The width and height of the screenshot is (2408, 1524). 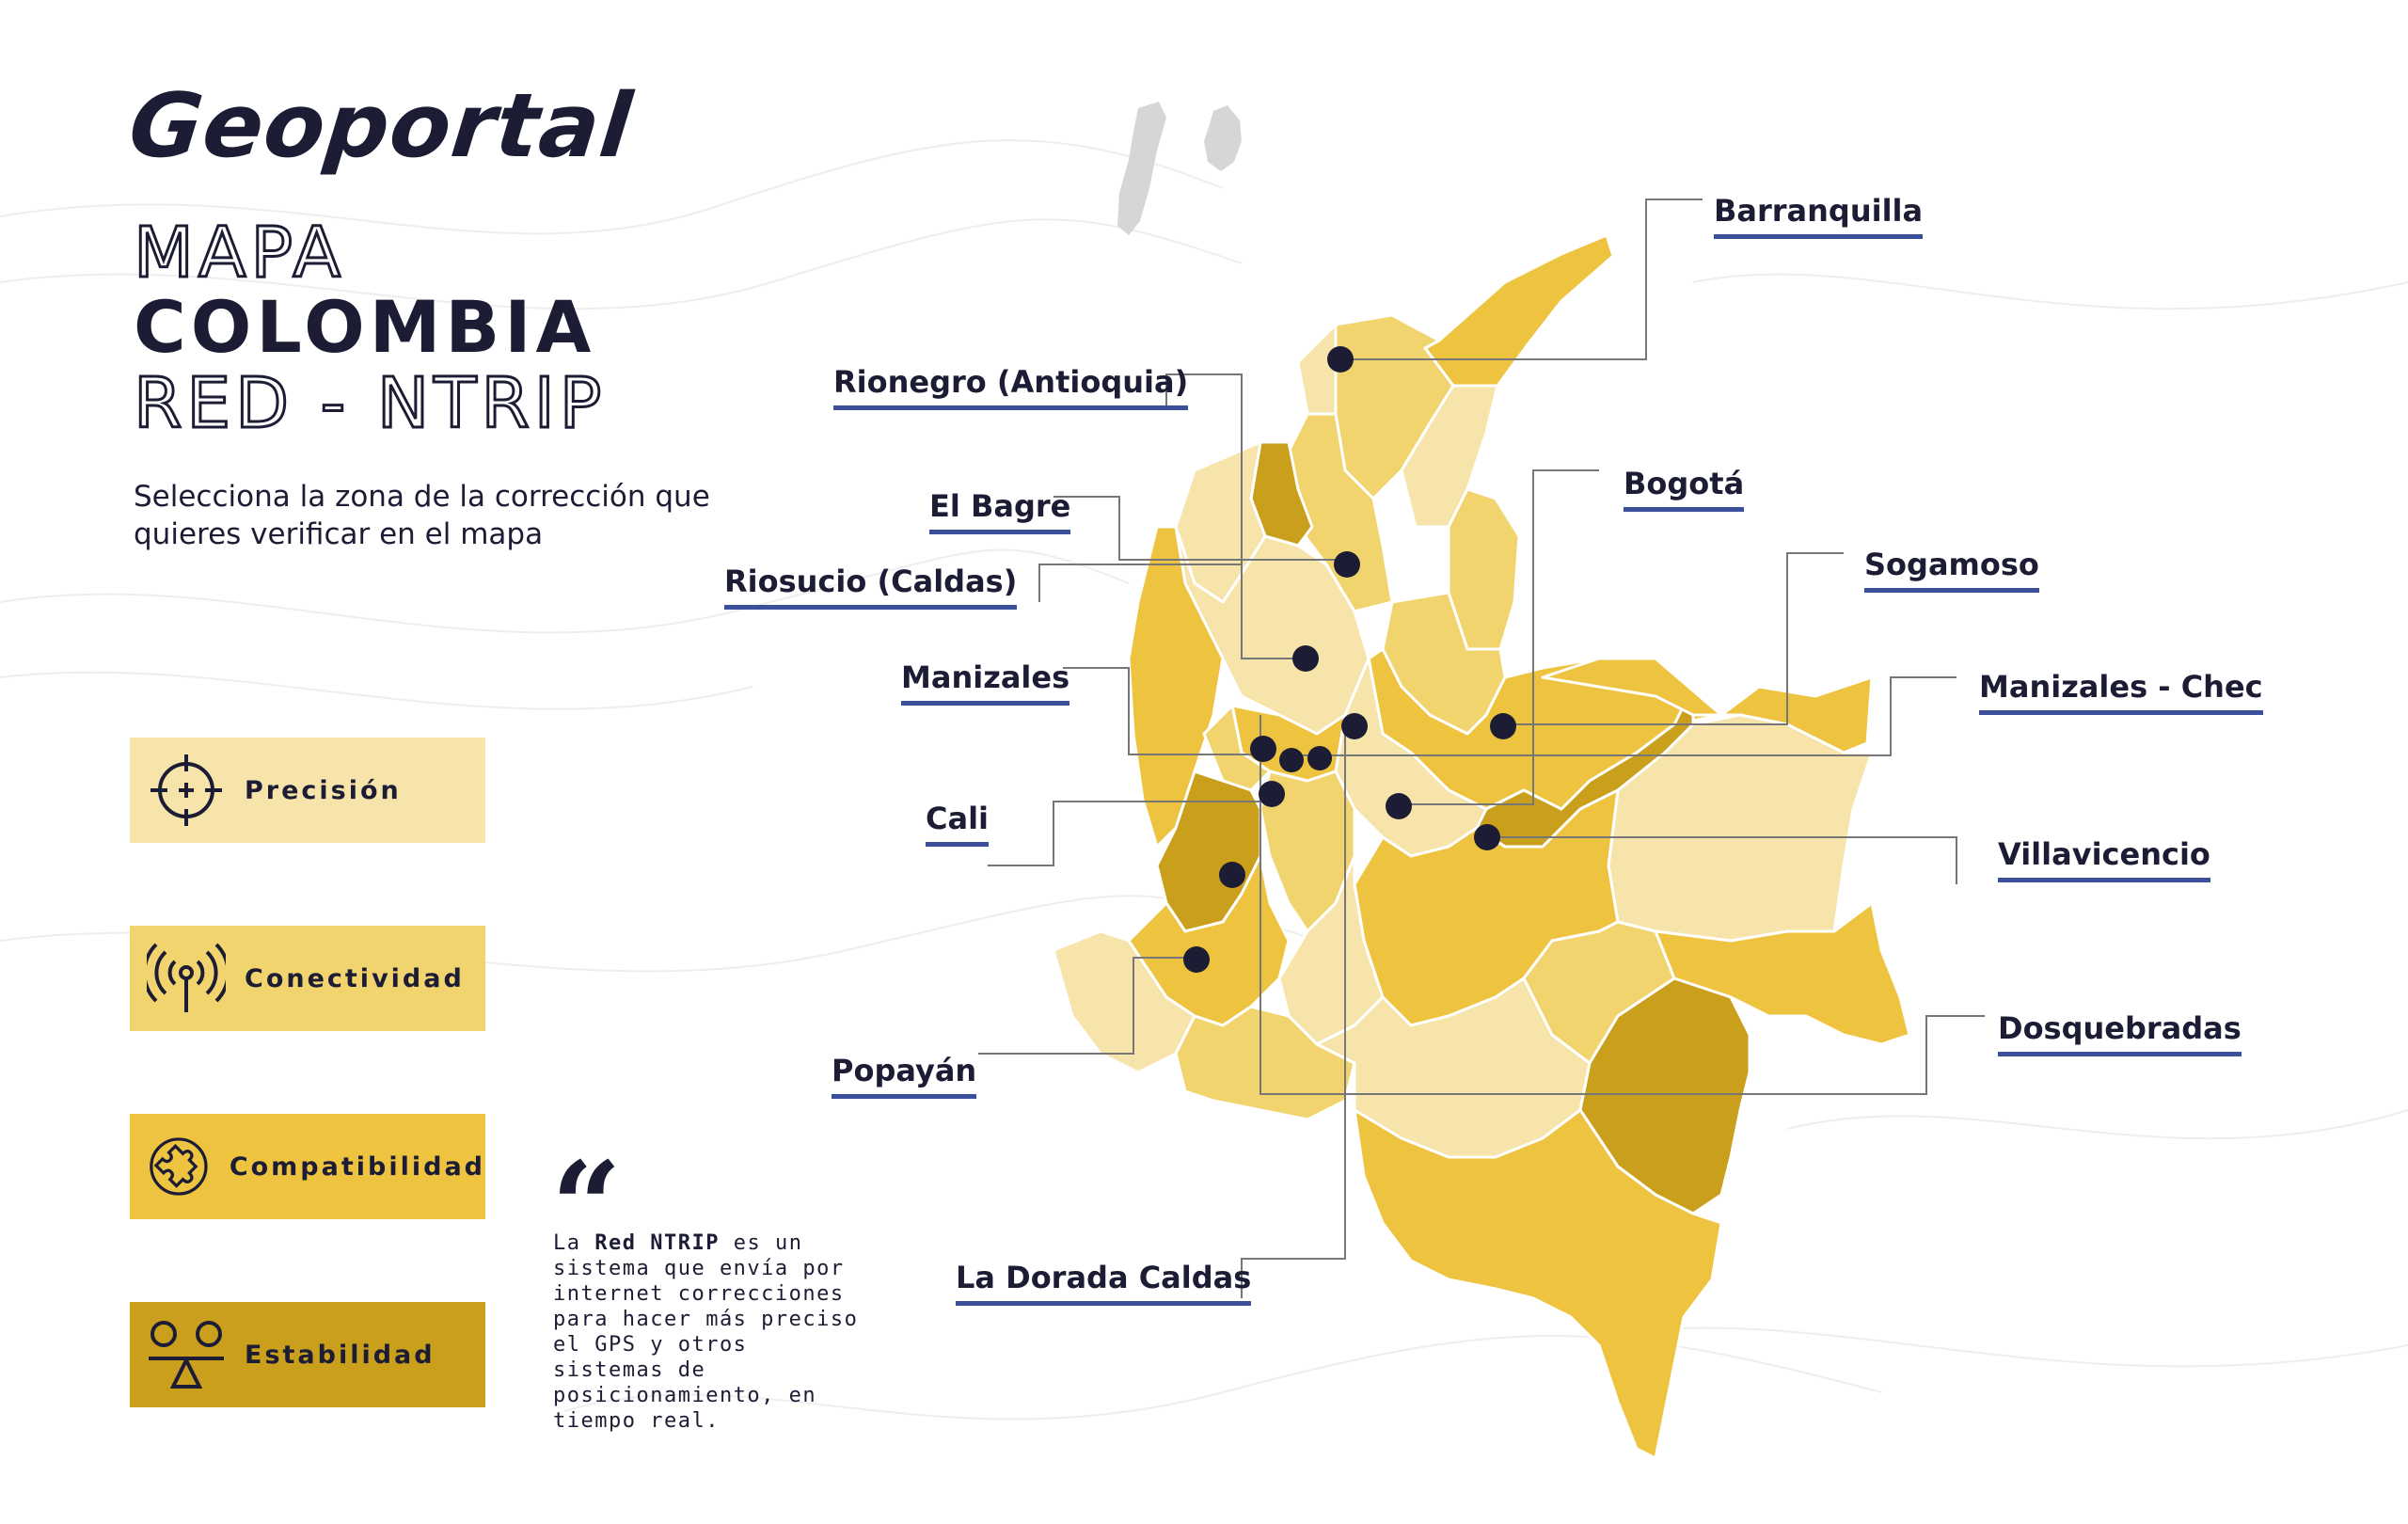 What do you see at coordinates (1232, 875) in the screenshot?
I see `station-cali` at bounding box center [1232, 875].